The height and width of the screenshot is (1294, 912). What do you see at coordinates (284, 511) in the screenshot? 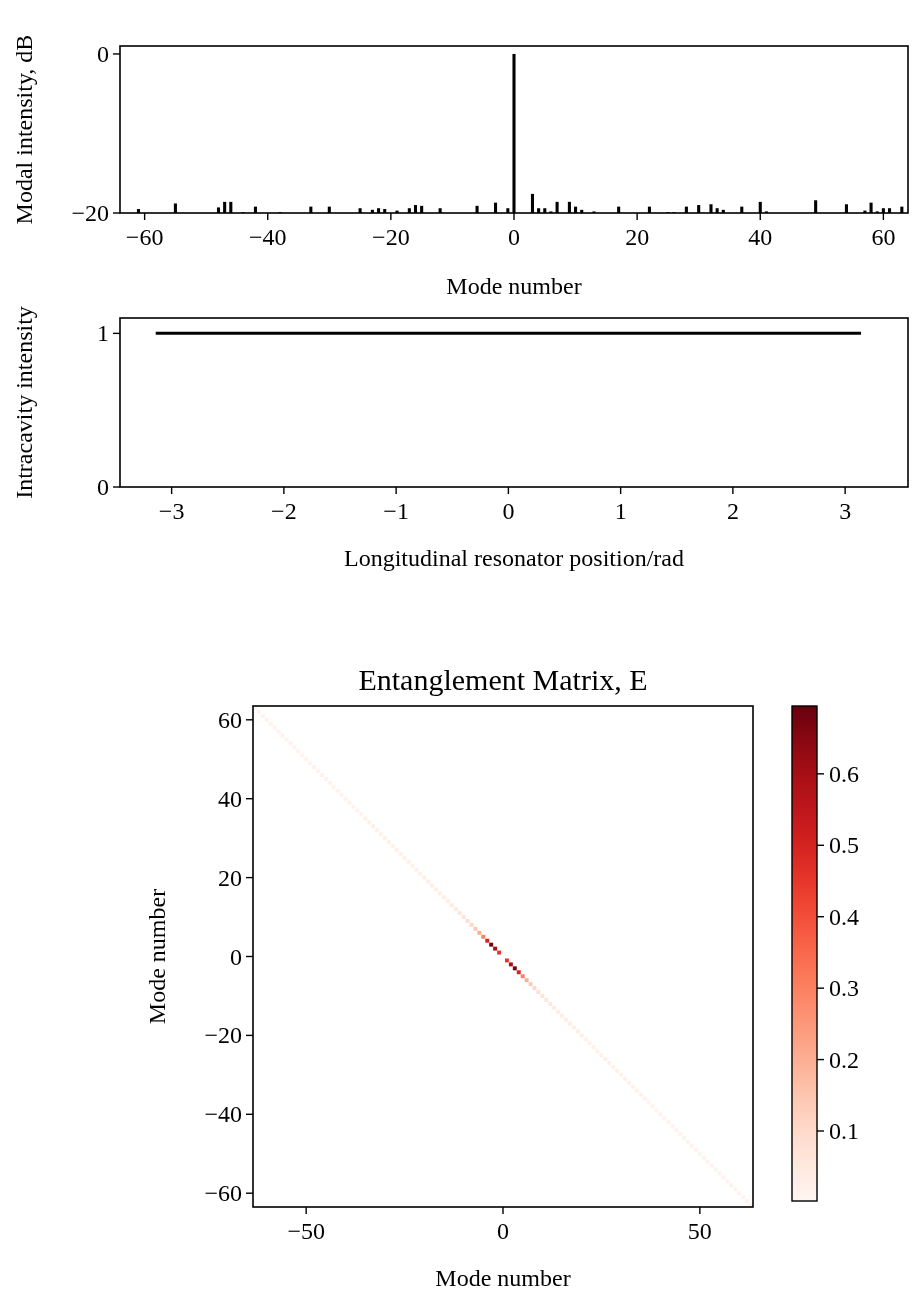
I see `x-tick-label: −2` at bounding box center [284, 511].